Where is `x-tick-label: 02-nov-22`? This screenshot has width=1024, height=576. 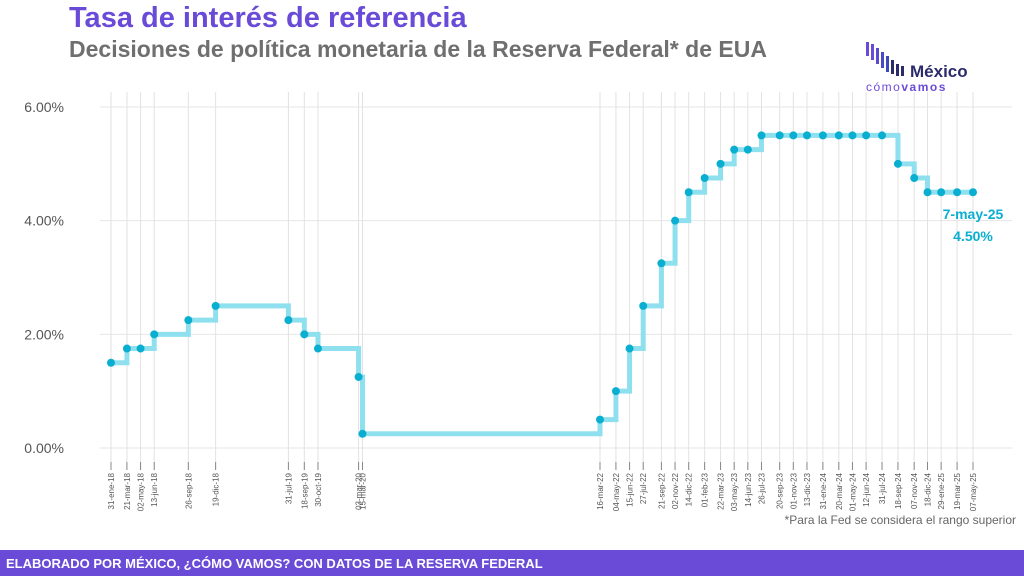 x-tick-label: 02-nov-22 is located at coordinates (675, 490).